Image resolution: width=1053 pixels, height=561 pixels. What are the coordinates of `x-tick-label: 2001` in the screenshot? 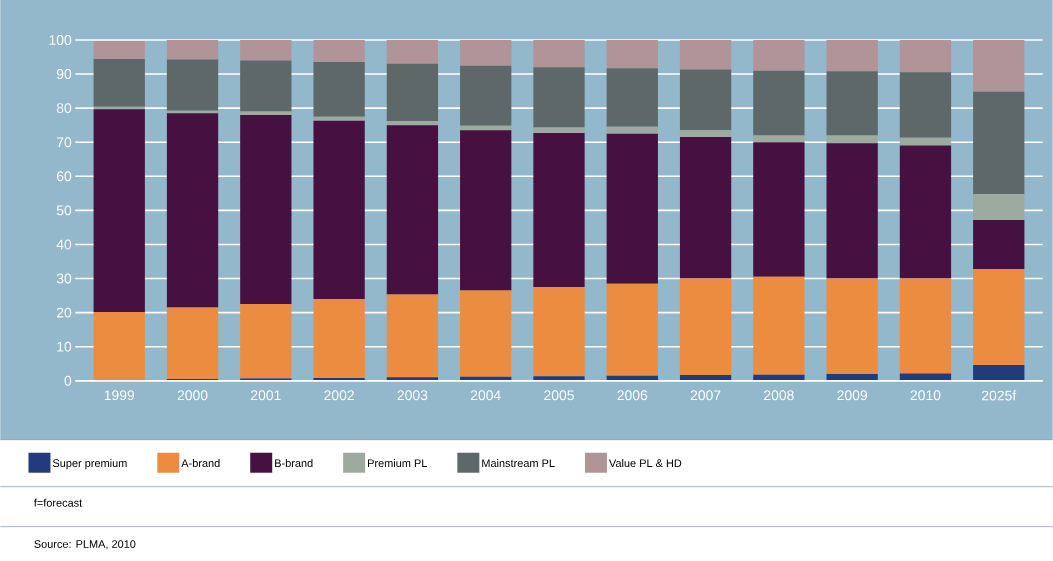 It's located at (266, 395).